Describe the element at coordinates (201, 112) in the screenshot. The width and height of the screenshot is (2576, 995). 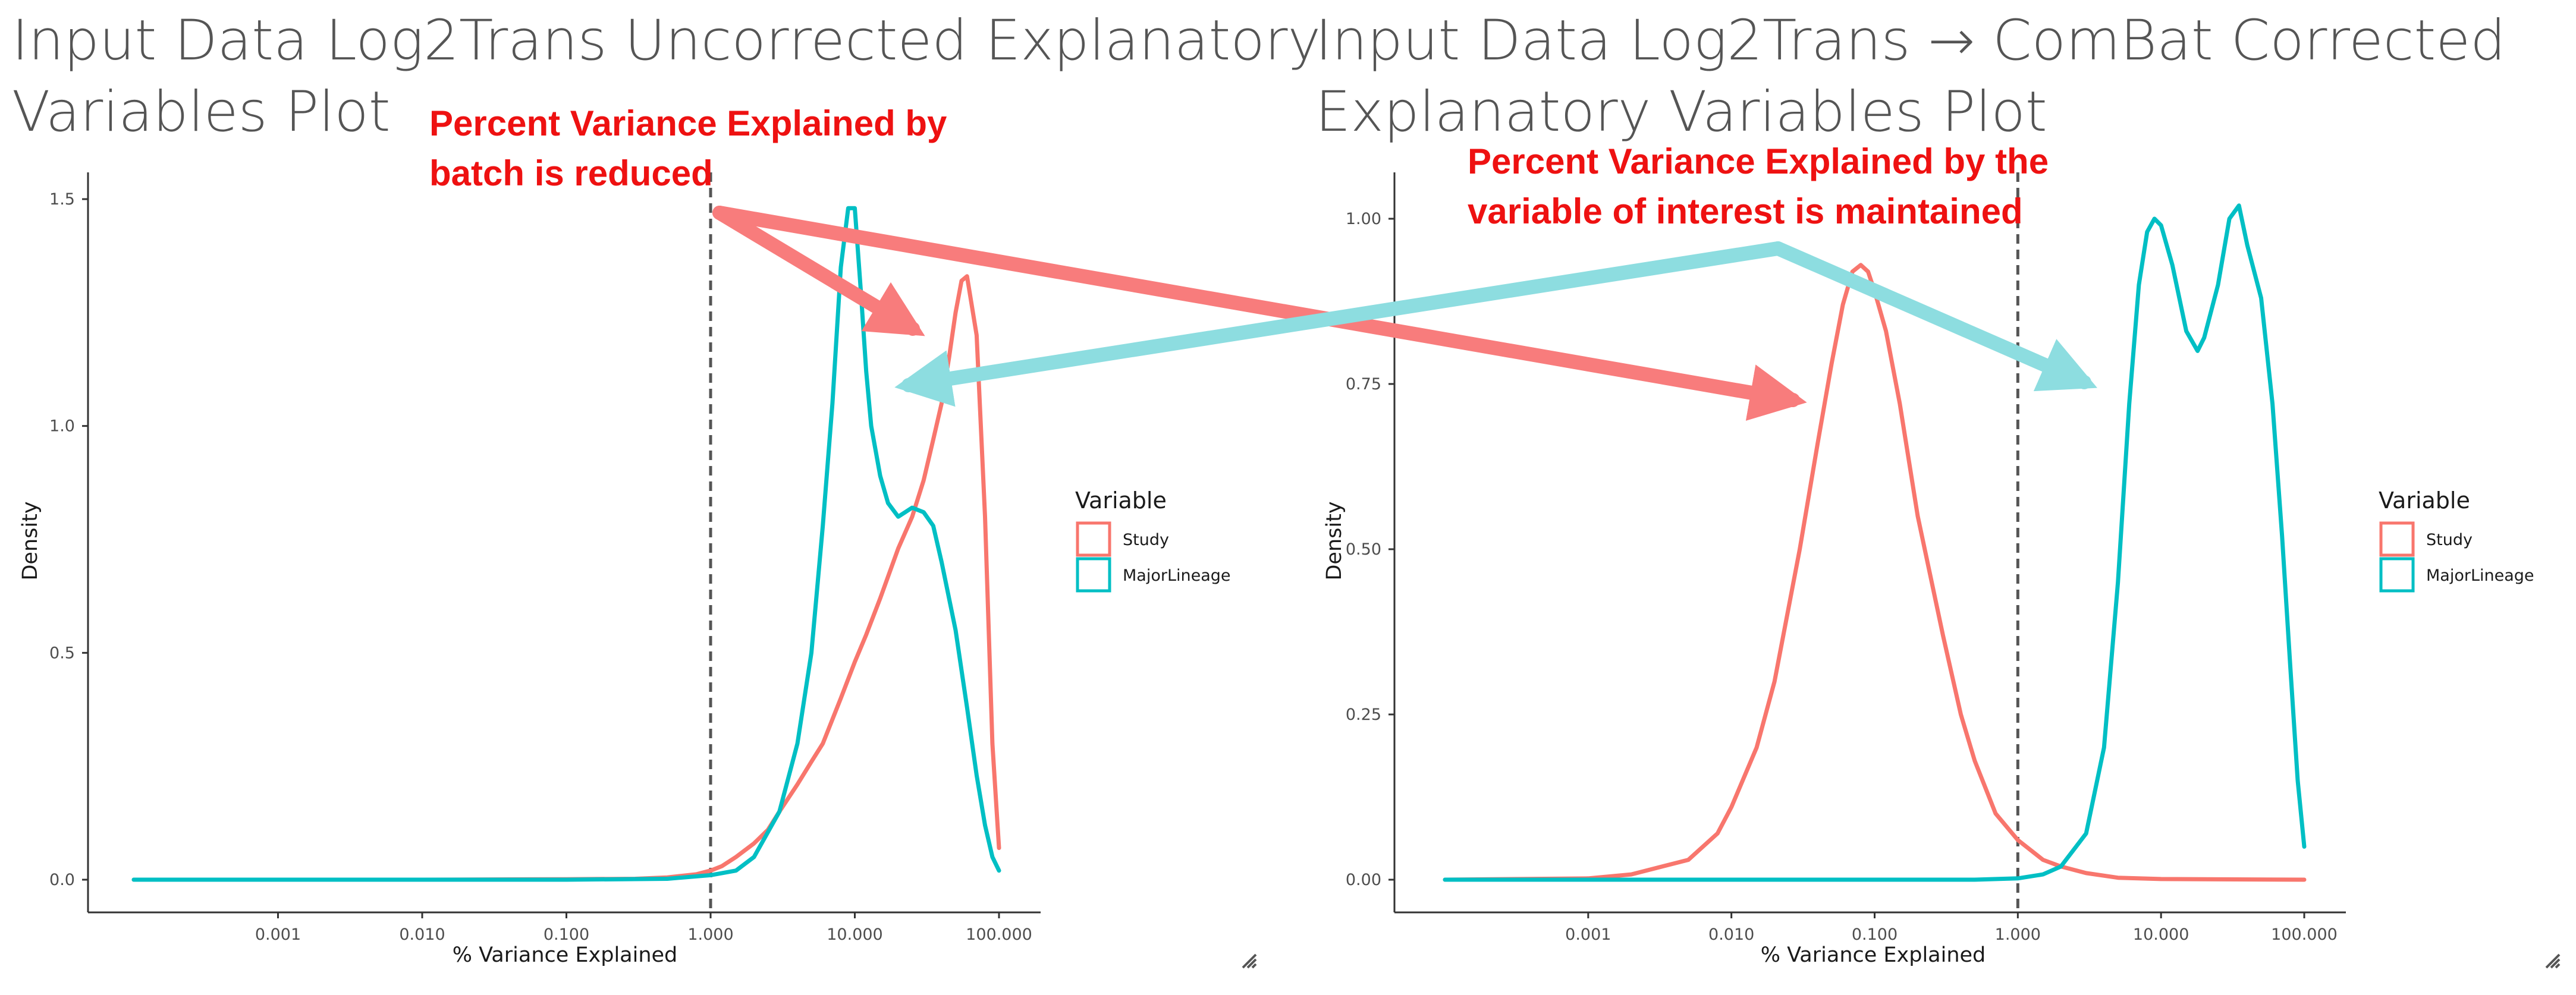
I see `panel-title-line-2: Variables Plot` at that location.